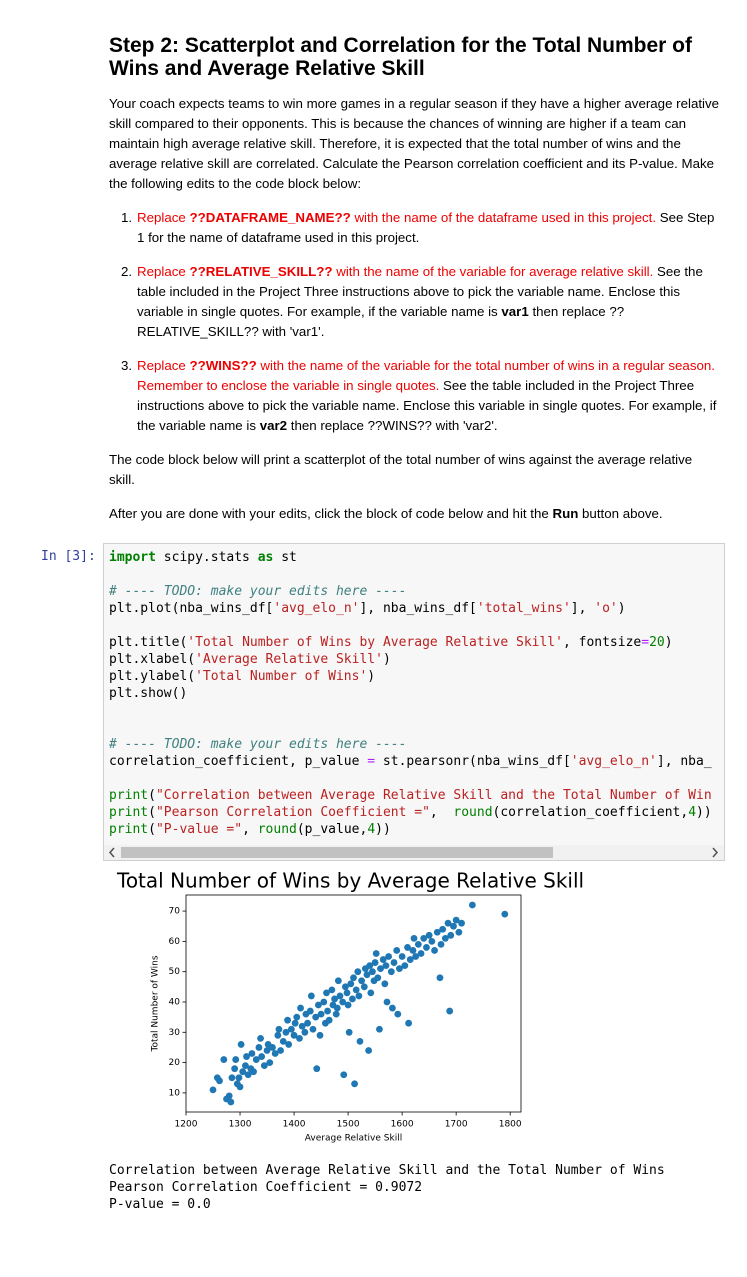 The height and width of the screenshot is (1277, 747). What do you see at coordinates (270, 217) in the screenshot?
I see `text-segment: ??DATAFRAME_NAME??` at bounding box center [270, 217].